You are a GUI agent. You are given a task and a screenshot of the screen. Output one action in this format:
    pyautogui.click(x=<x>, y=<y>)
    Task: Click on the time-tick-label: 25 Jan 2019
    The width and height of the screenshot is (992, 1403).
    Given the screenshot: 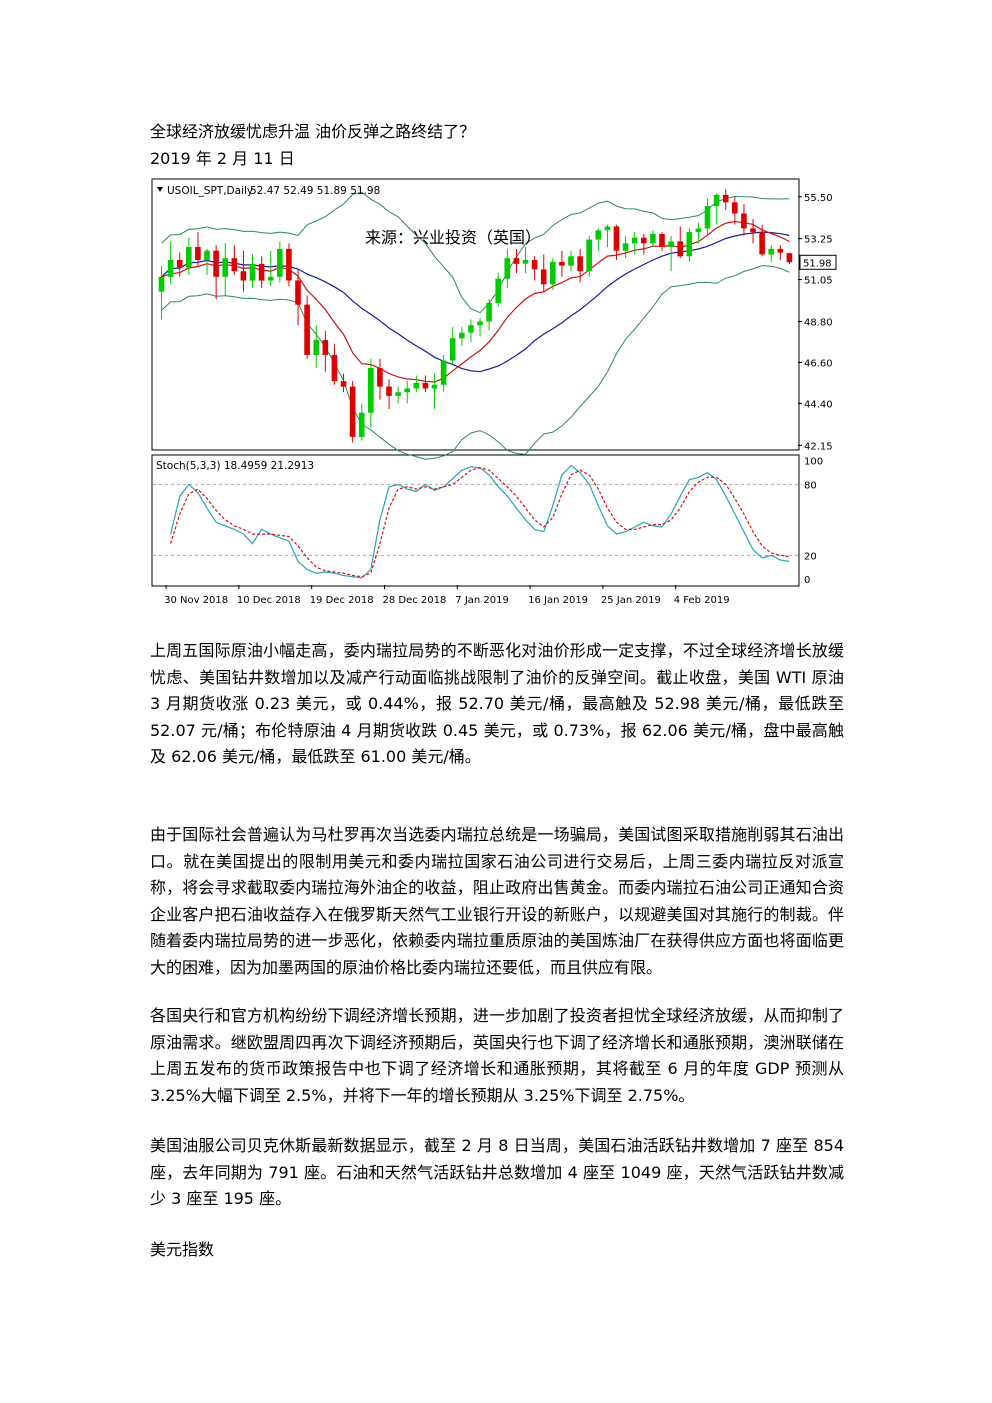 What is the action you would take?
    pyautogui.click(x=631, y=600)
    